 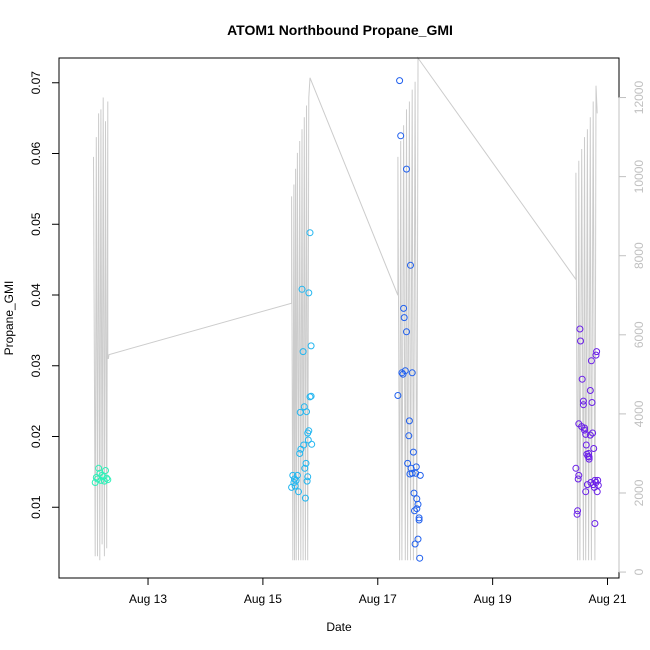 I want to click on chart-title: ATOM1 Northbound Propane_GMI, so click(x=340, y=30).